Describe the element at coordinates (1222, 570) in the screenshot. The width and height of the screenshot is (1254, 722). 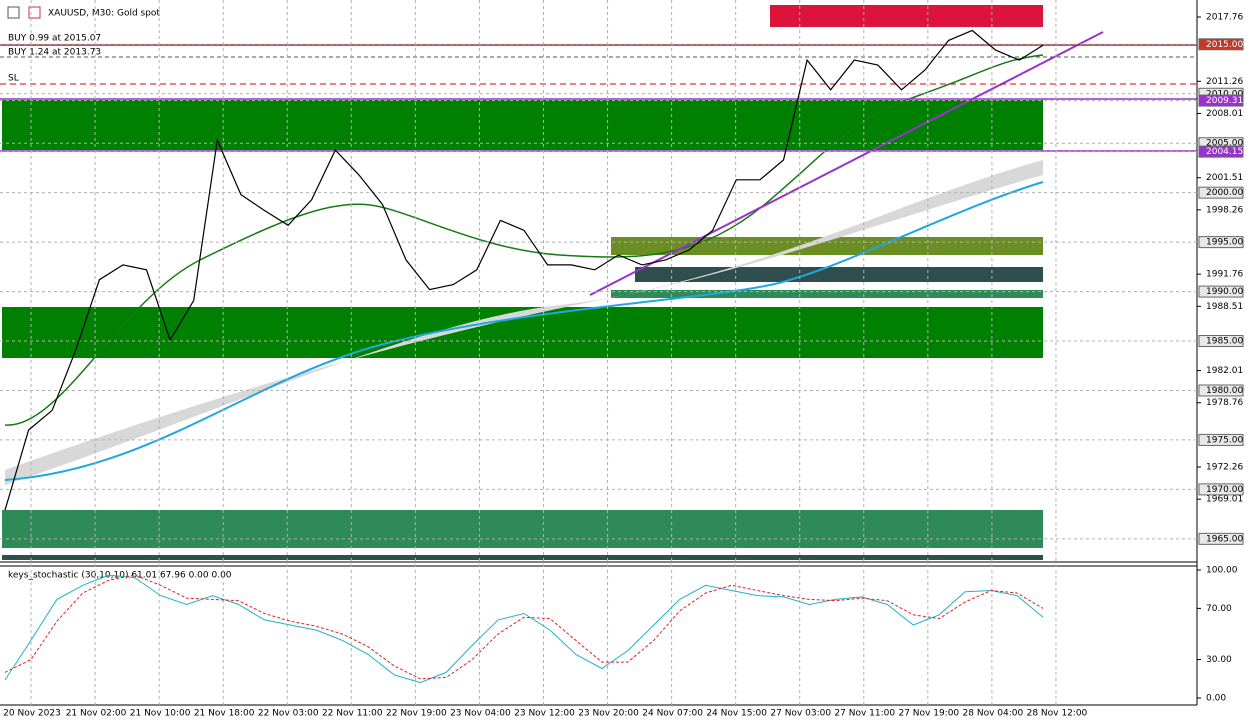
I see `stochastic-tick-label: 100.00` at that location.